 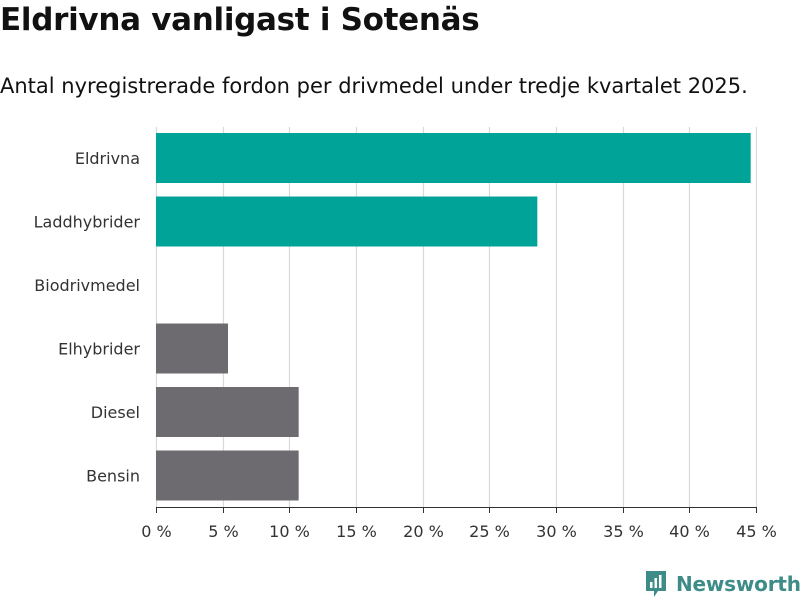 What do you see at coordinates (107, 158) in the screenshot?
I see `category-label: Eldrivna` at bounding box center [107, 158].